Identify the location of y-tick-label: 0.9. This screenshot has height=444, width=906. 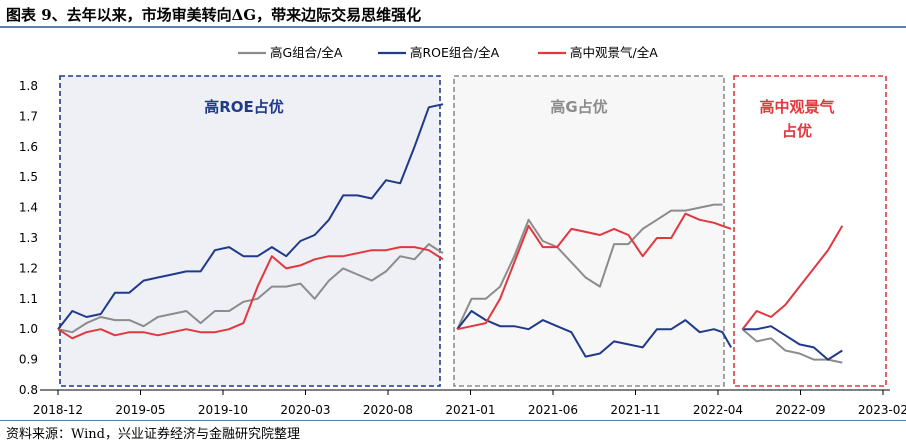
(28, 360).